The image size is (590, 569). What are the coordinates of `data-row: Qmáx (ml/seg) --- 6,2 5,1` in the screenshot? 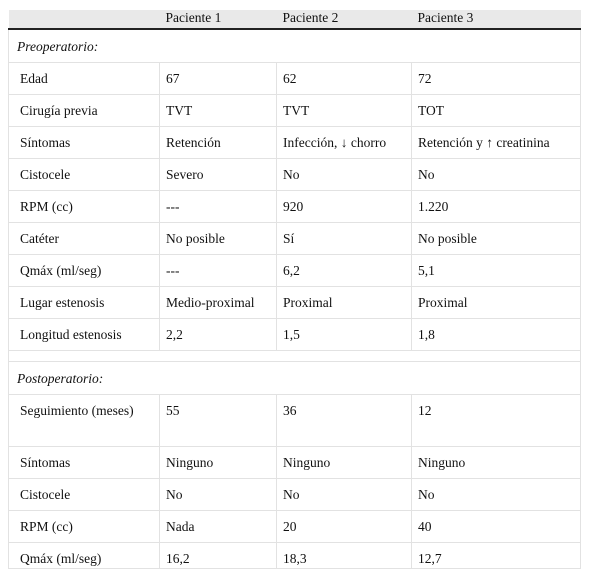 It's located at (294, 270).